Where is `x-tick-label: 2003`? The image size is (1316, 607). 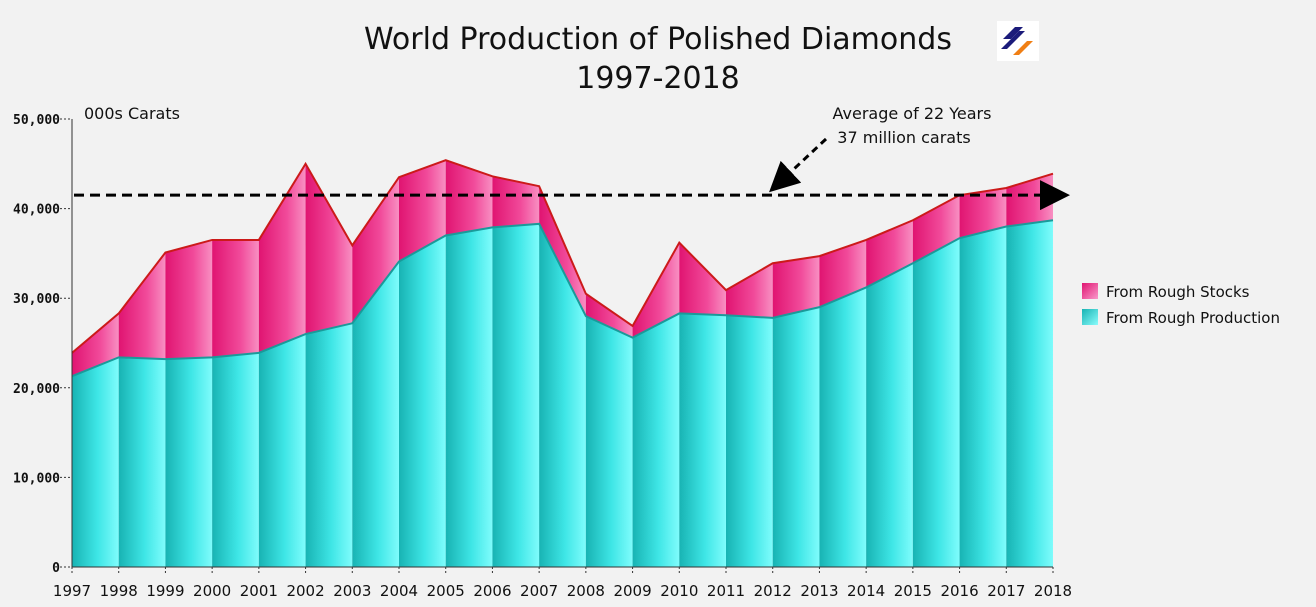
x-tick-label: 2003 is located at coordinates (352, 591).